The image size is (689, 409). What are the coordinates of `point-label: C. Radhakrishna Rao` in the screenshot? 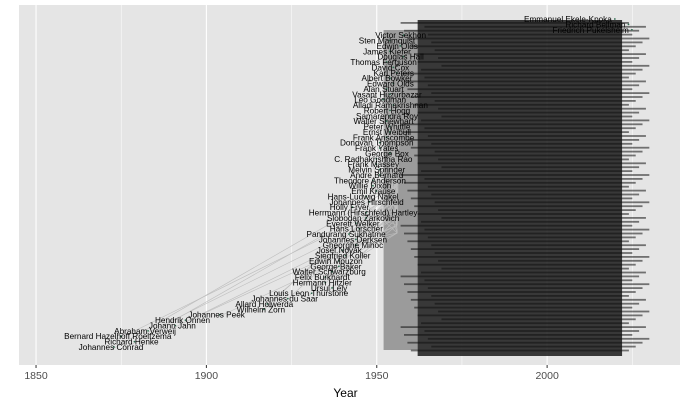 It's located at (373, 159).